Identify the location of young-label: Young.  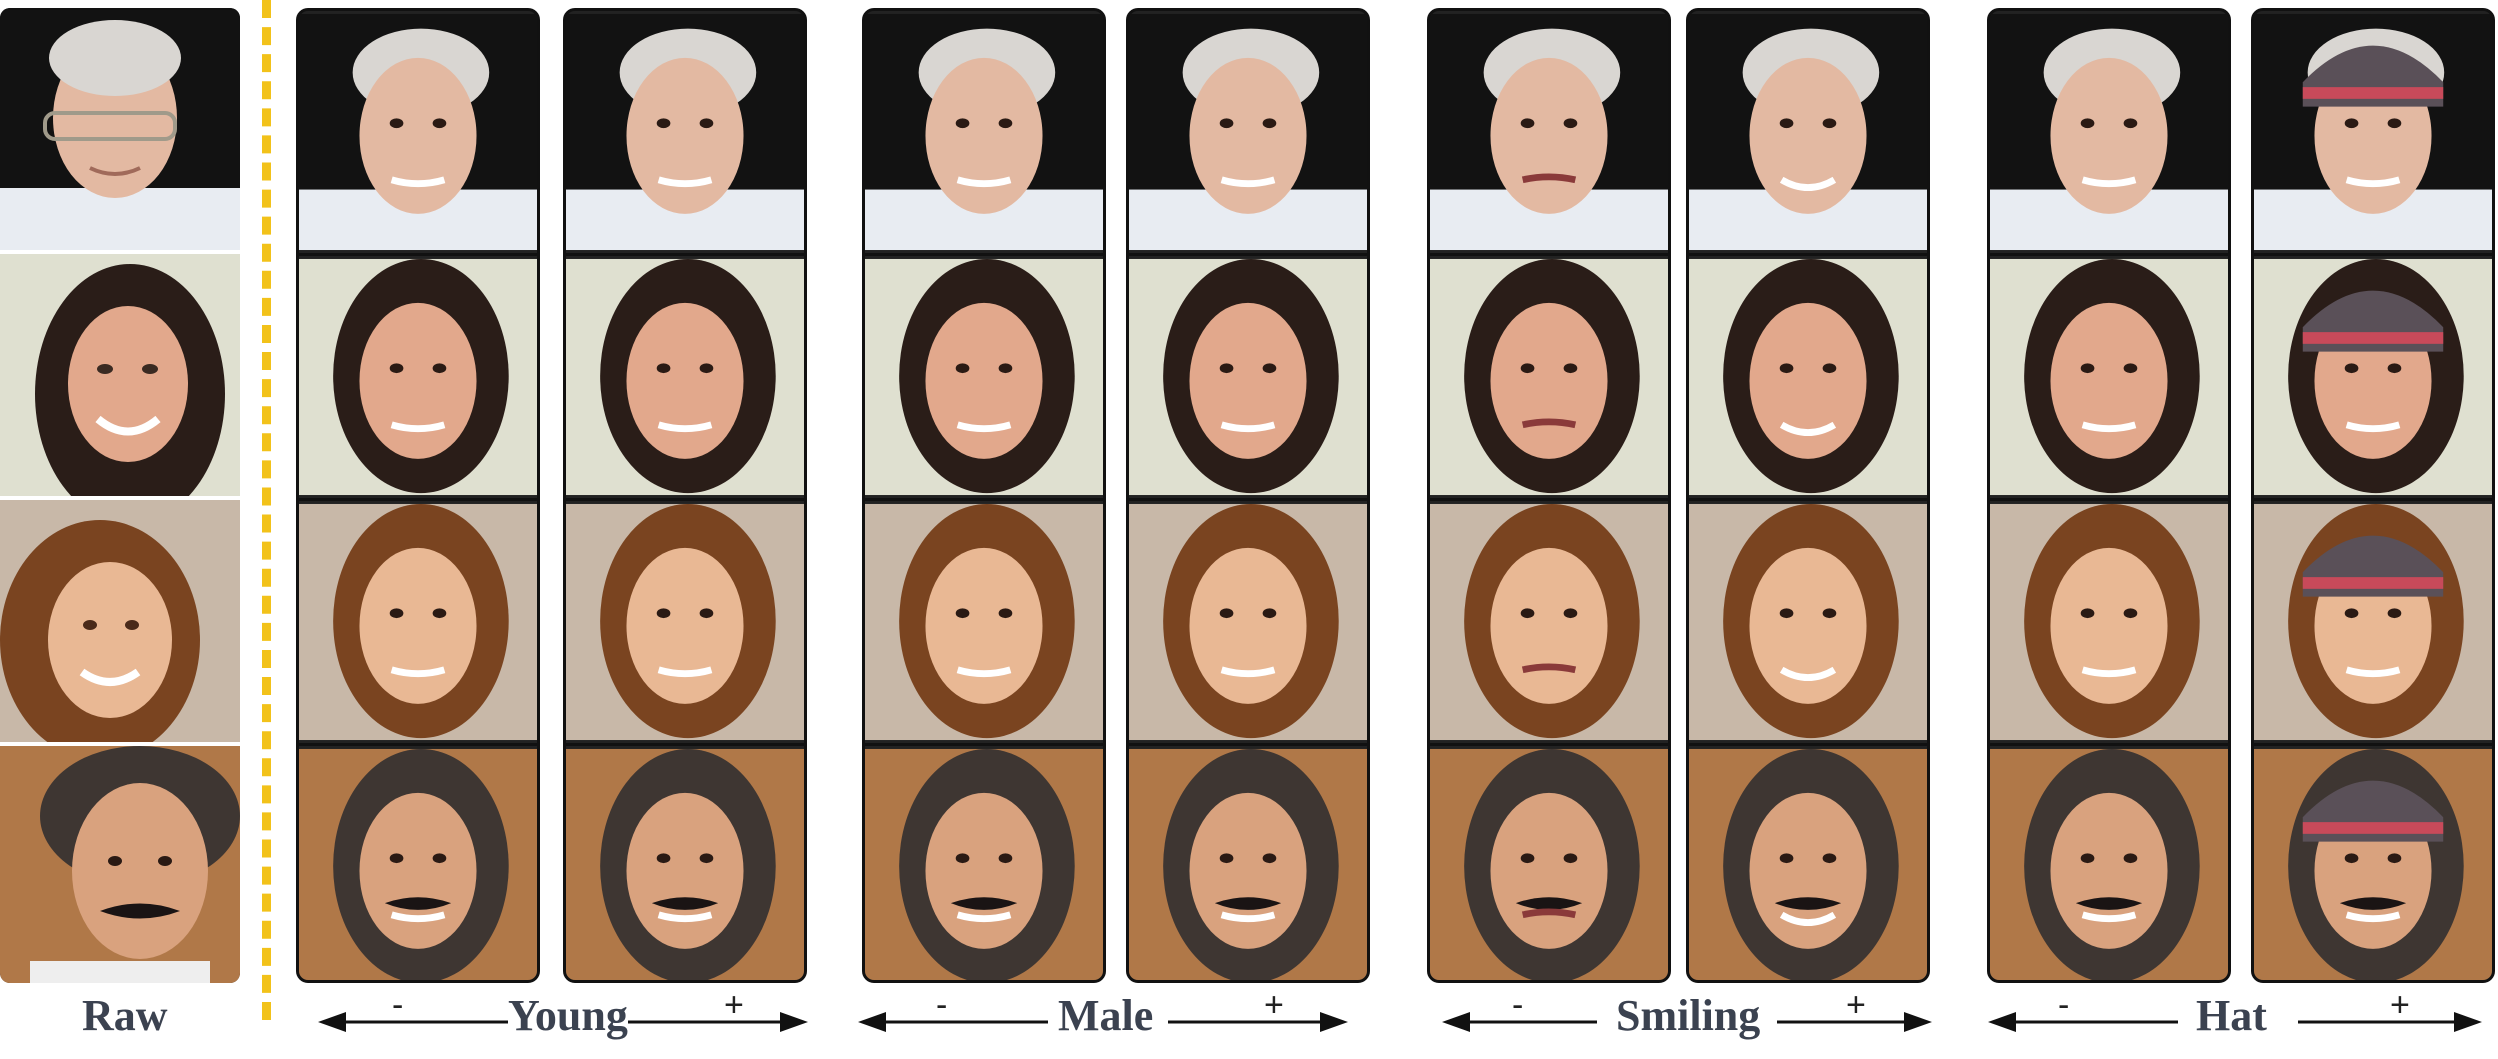
(568, 1015).